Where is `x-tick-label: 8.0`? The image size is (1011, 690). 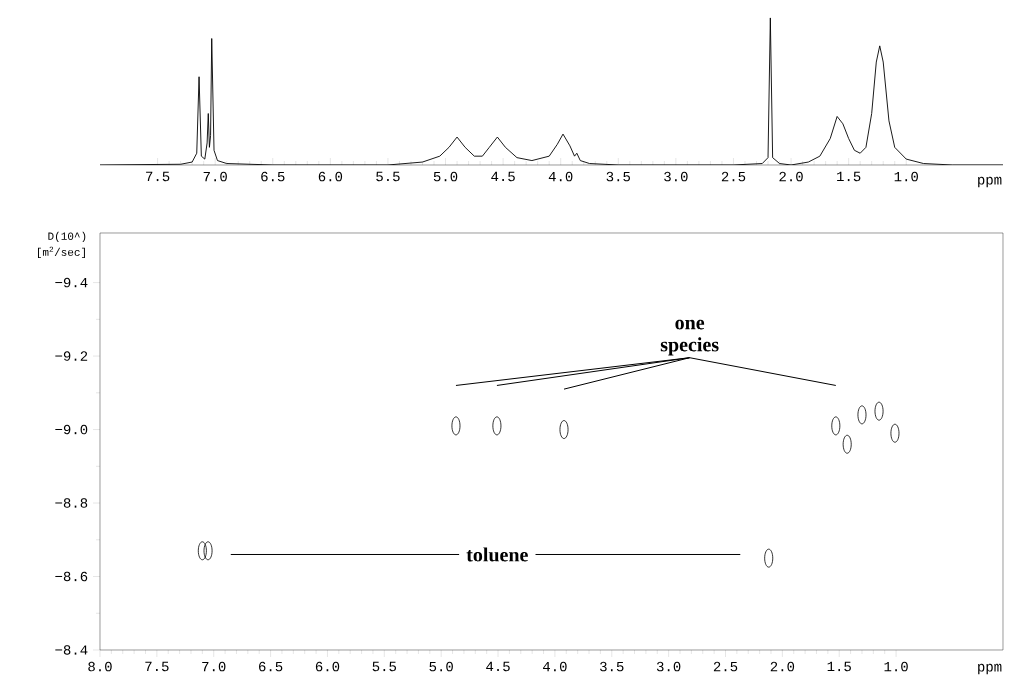 x-tick-label: 8.0 is located at coordinates (100, 666).